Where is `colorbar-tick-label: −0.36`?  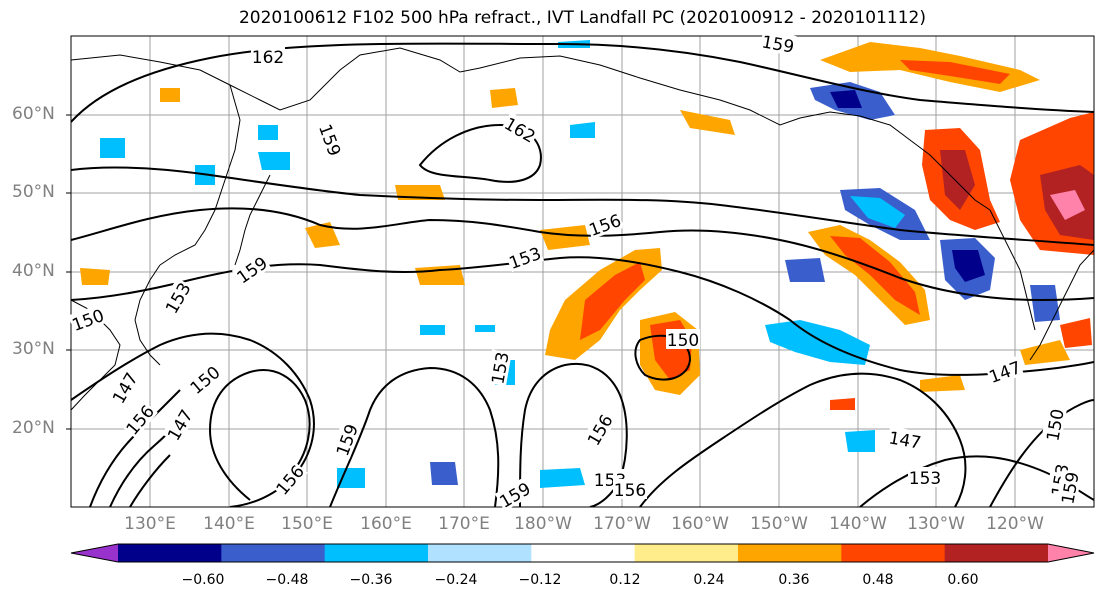 colorbar-tick-label: −0.36 is located at coordinates (371, 580).